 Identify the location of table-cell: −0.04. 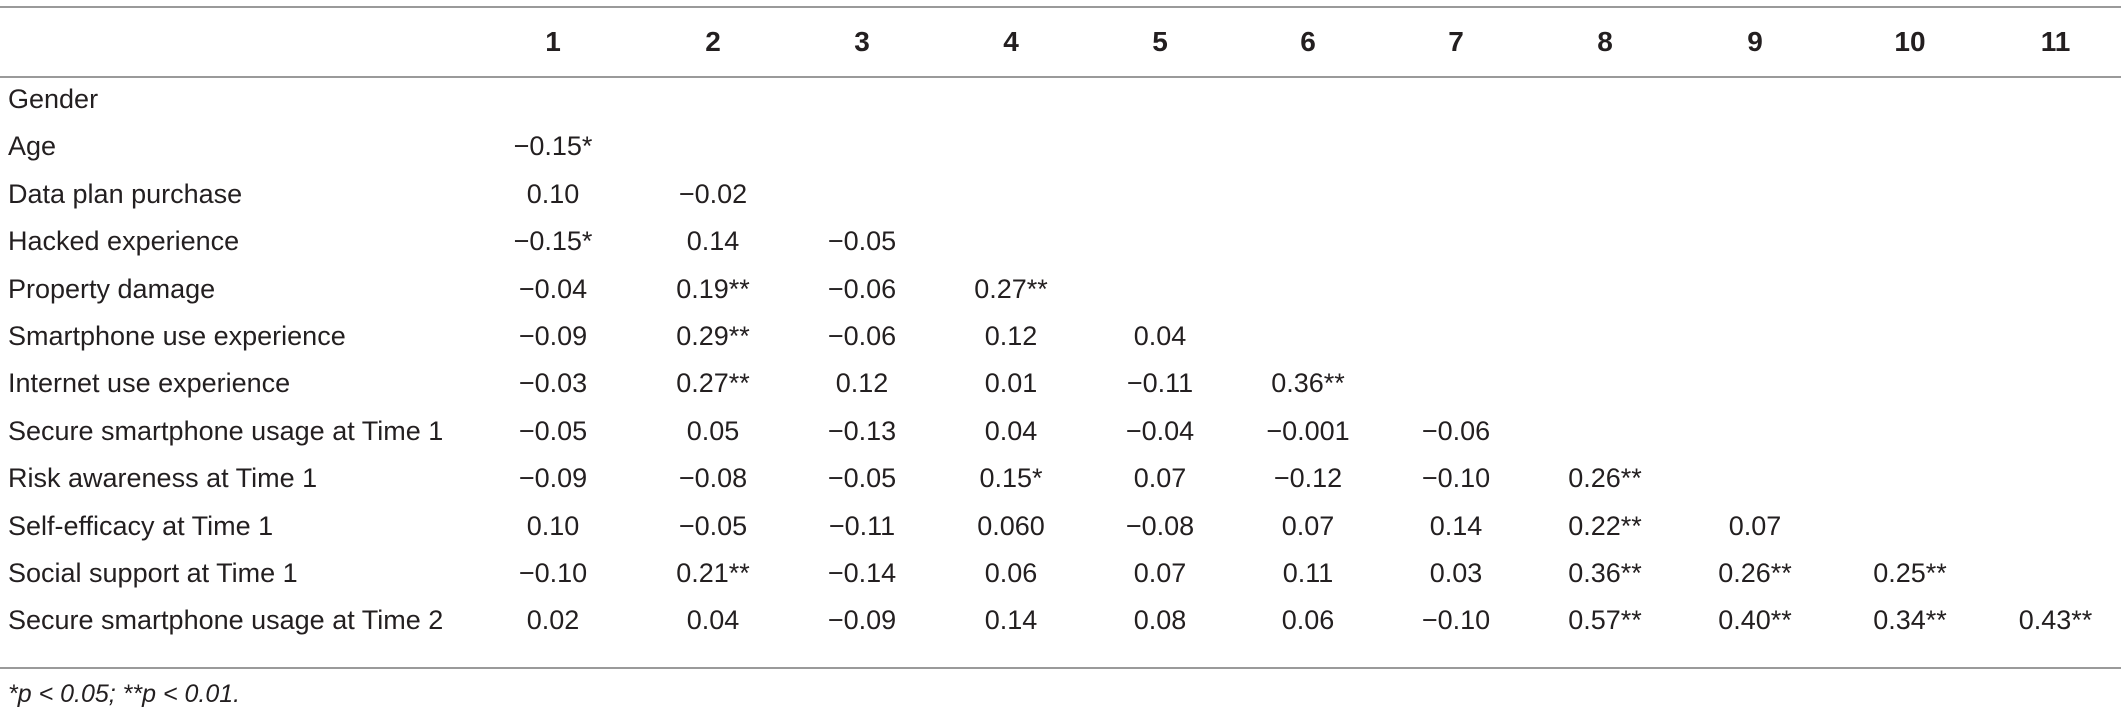
(1160, 430).